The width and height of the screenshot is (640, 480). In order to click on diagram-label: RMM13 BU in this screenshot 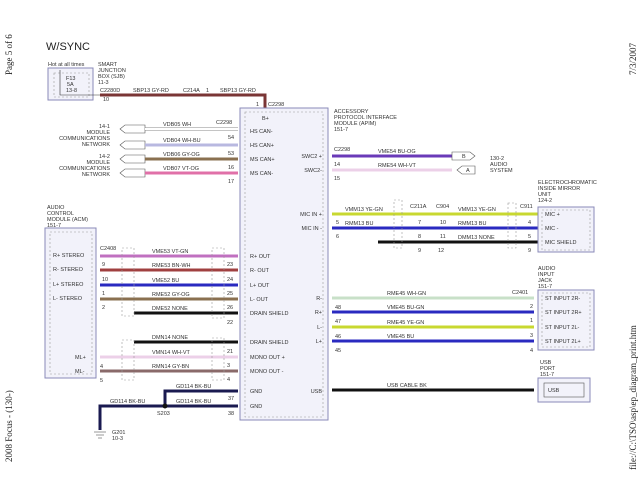, I will do `click(472, 224)`.